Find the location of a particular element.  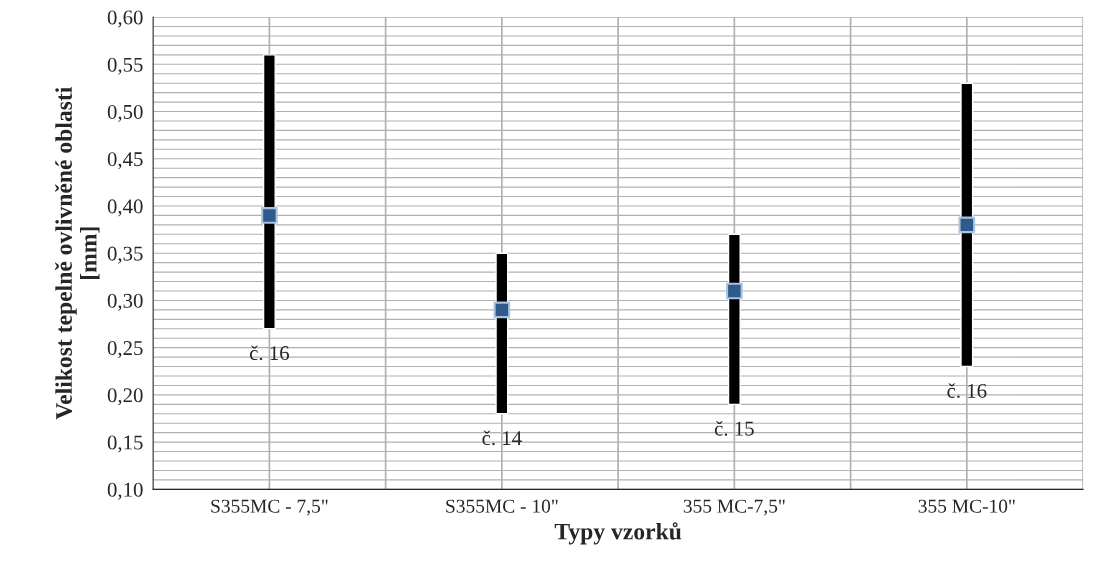

x-tick-label: S355MC - 7,5" is located at coordinates (269, 507).